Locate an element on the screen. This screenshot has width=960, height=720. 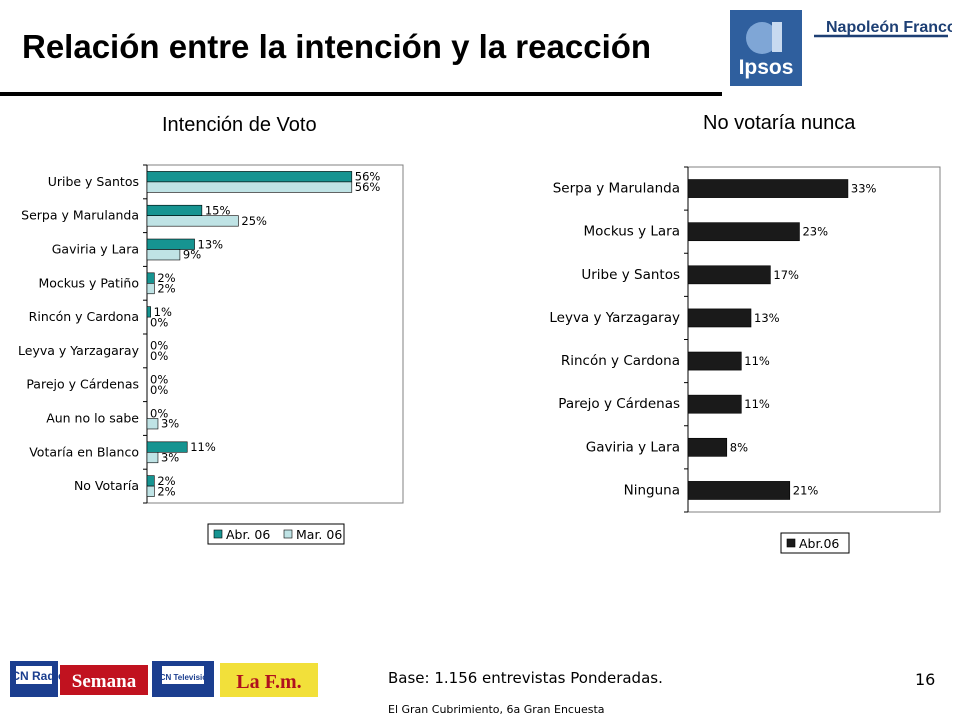
chart-intencion-title: Intención de Voto is located at coordinates (239, 125).